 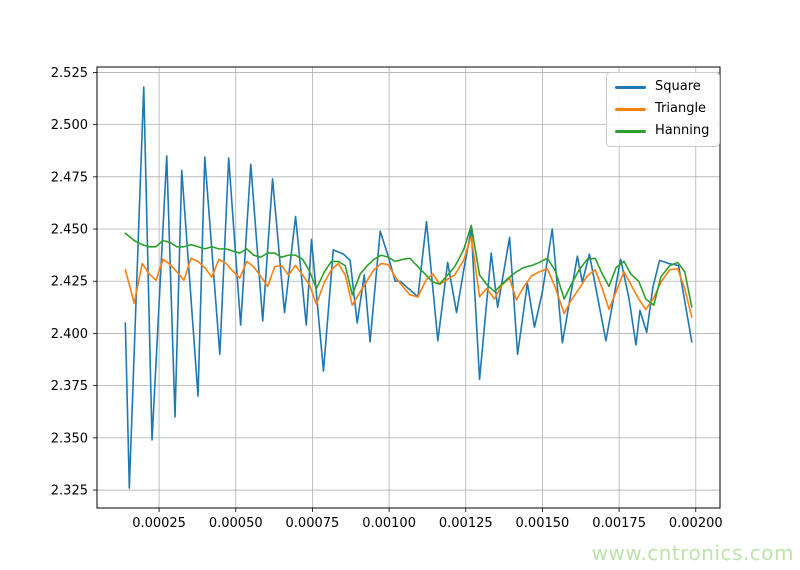 I want to click on legend-entry-triangle: Triangle, so click(x=662, y=109).